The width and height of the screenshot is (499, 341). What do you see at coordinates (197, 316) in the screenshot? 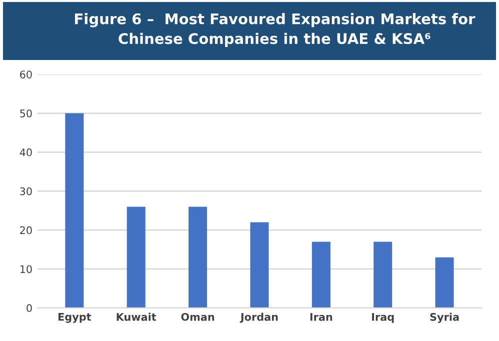
I see `x-tick-label: Oman` at bounding box center [197, 316].